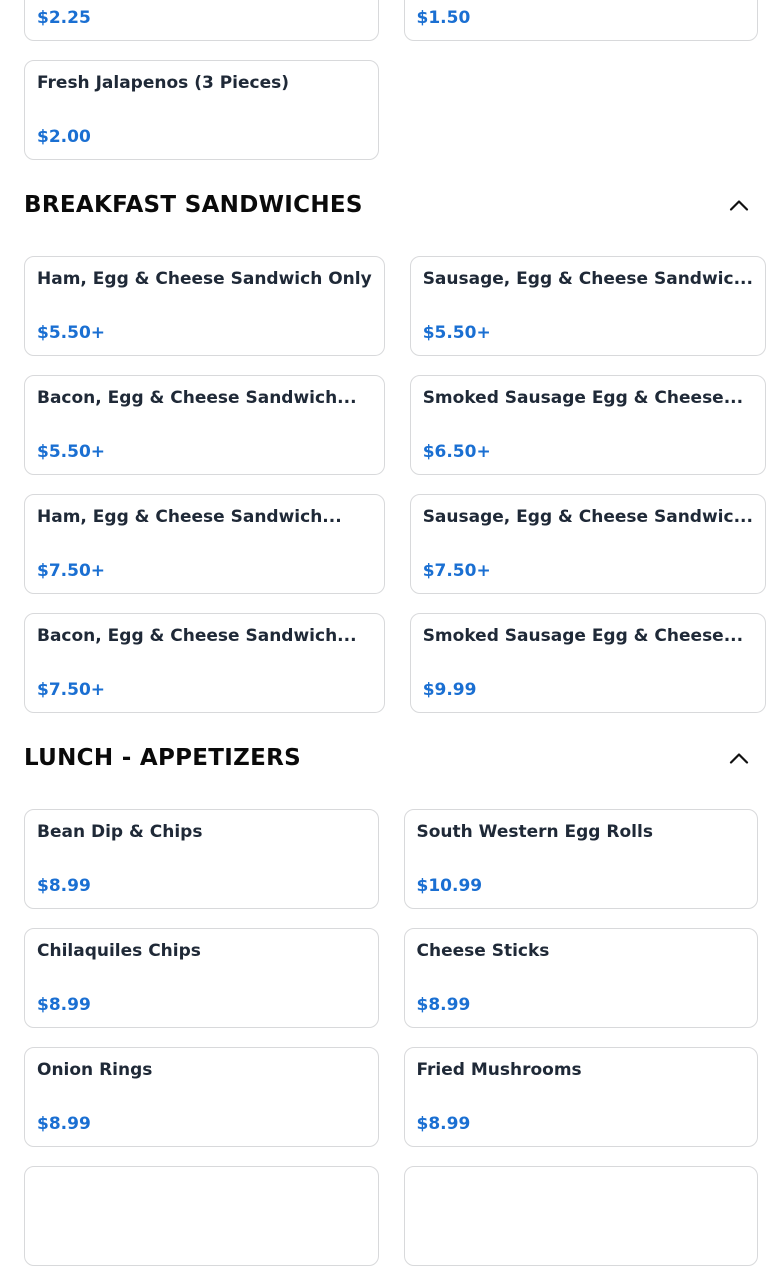 This screenshot has height=1266, width=782. I want to click on section-title: LUNCH - APPETIZERS, so click(162, 758).